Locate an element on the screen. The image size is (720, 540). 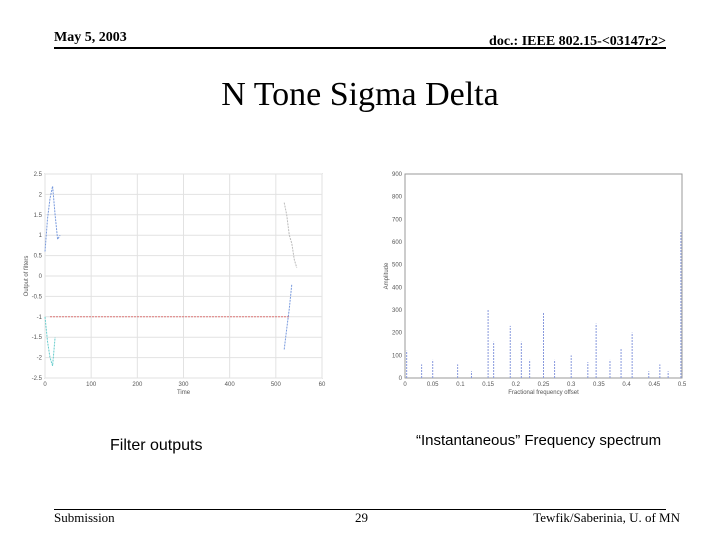
y-tick-label: 2.5 is located at coordinates (38, 175).